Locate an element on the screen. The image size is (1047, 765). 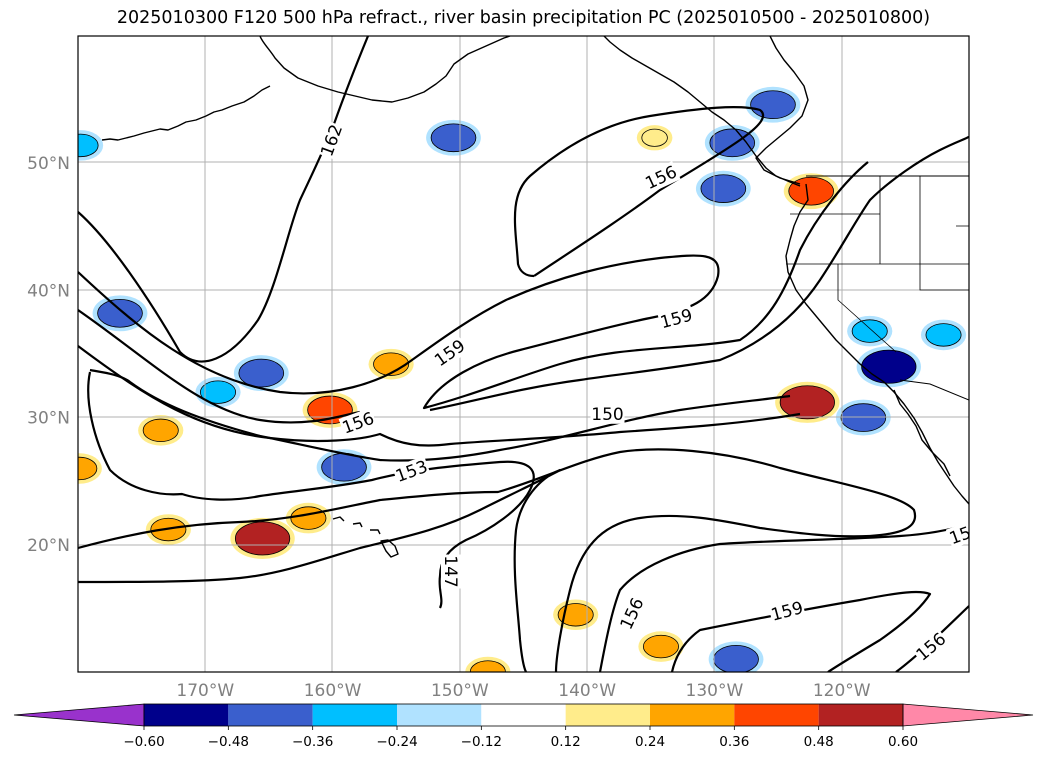
colorbar-tick-5: 0.12 is located at coordinates (566, 742).